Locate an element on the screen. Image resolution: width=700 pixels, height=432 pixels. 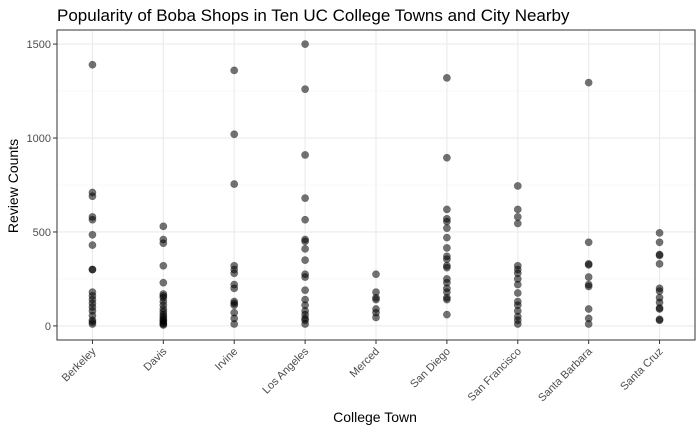
x-tick-label: Santa Barbara is located at coordinates (565, 374).